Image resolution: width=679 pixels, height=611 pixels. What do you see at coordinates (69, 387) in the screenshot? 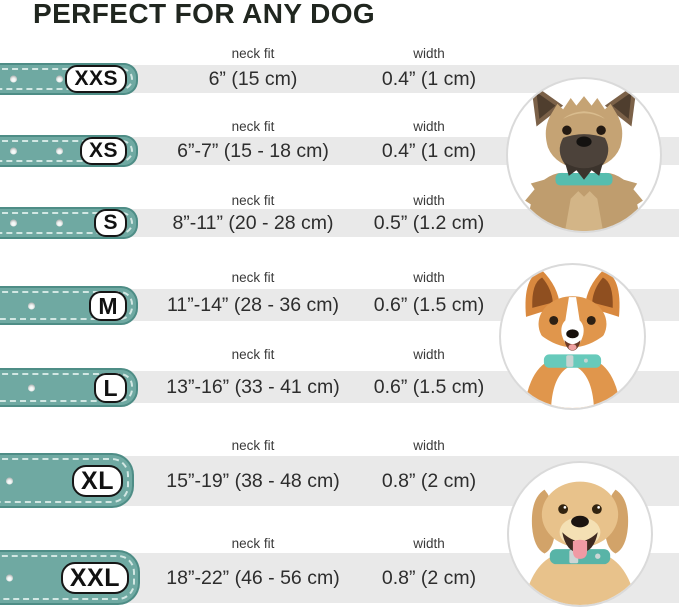
I see `collar-strap: L` at bounding box center [69, 387].